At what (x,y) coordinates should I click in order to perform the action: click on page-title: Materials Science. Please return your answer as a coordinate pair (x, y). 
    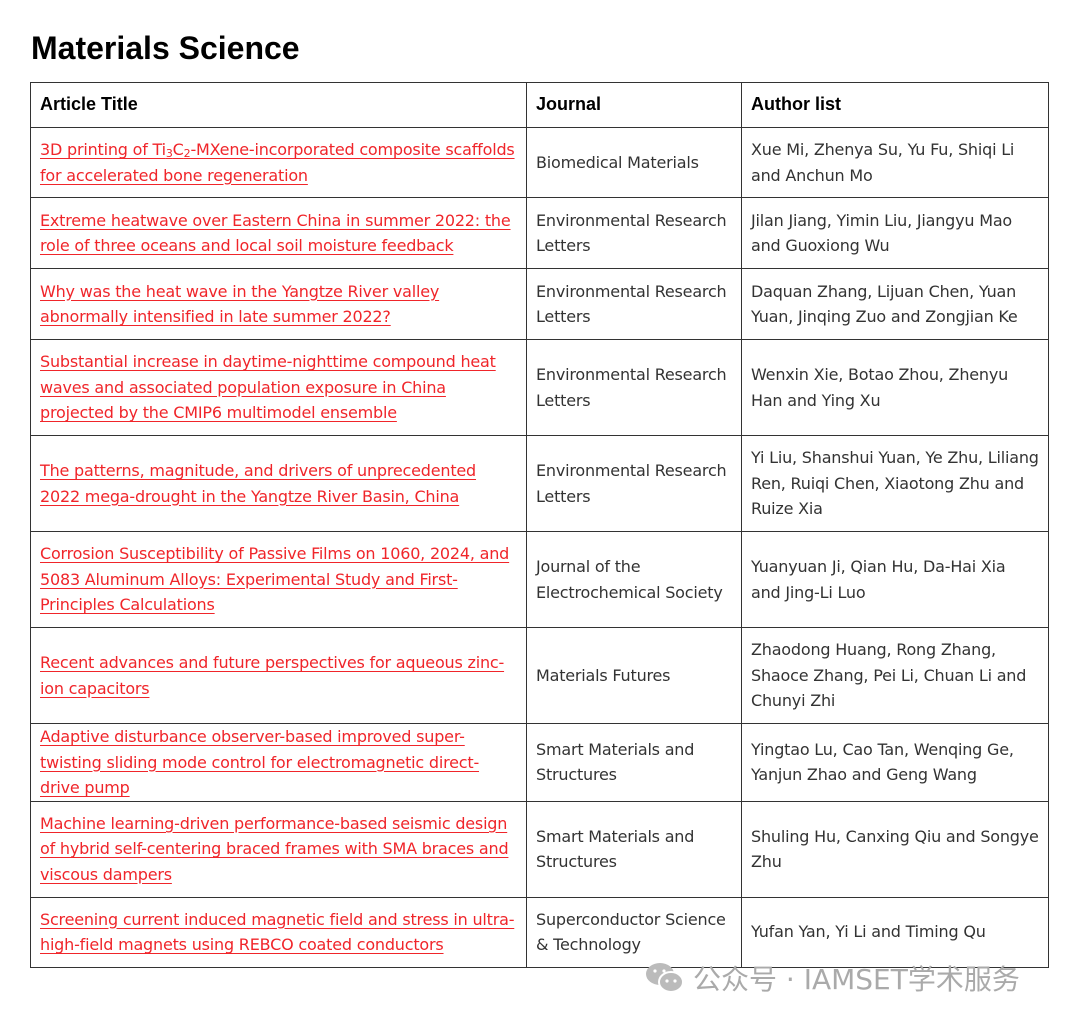
    Looking at the image, I should click on (165, 48).